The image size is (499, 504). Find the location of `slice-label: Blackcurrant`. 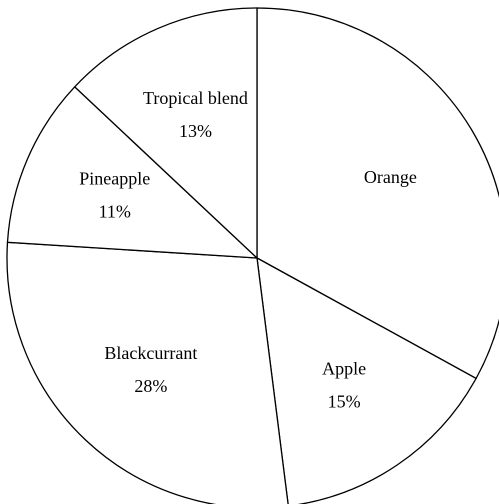

slice-label: Blackcurrant is located at coordinates (150, 353).